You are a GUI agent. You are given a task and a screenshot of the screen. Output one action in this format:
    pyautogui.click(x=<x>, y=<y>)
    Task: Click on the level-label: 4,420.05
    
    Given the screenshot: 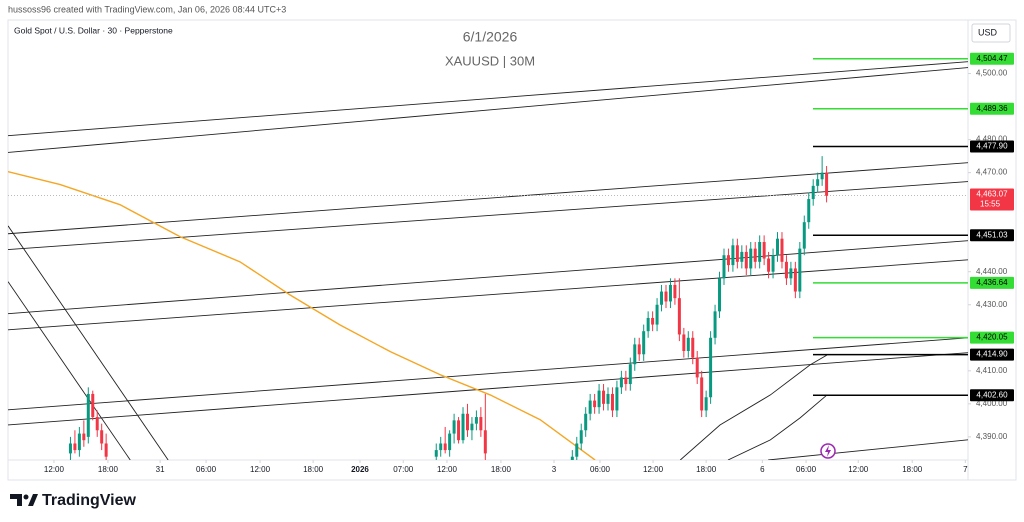 What is the action you would take?
    pyautogui.click(x=992, y=337)
    